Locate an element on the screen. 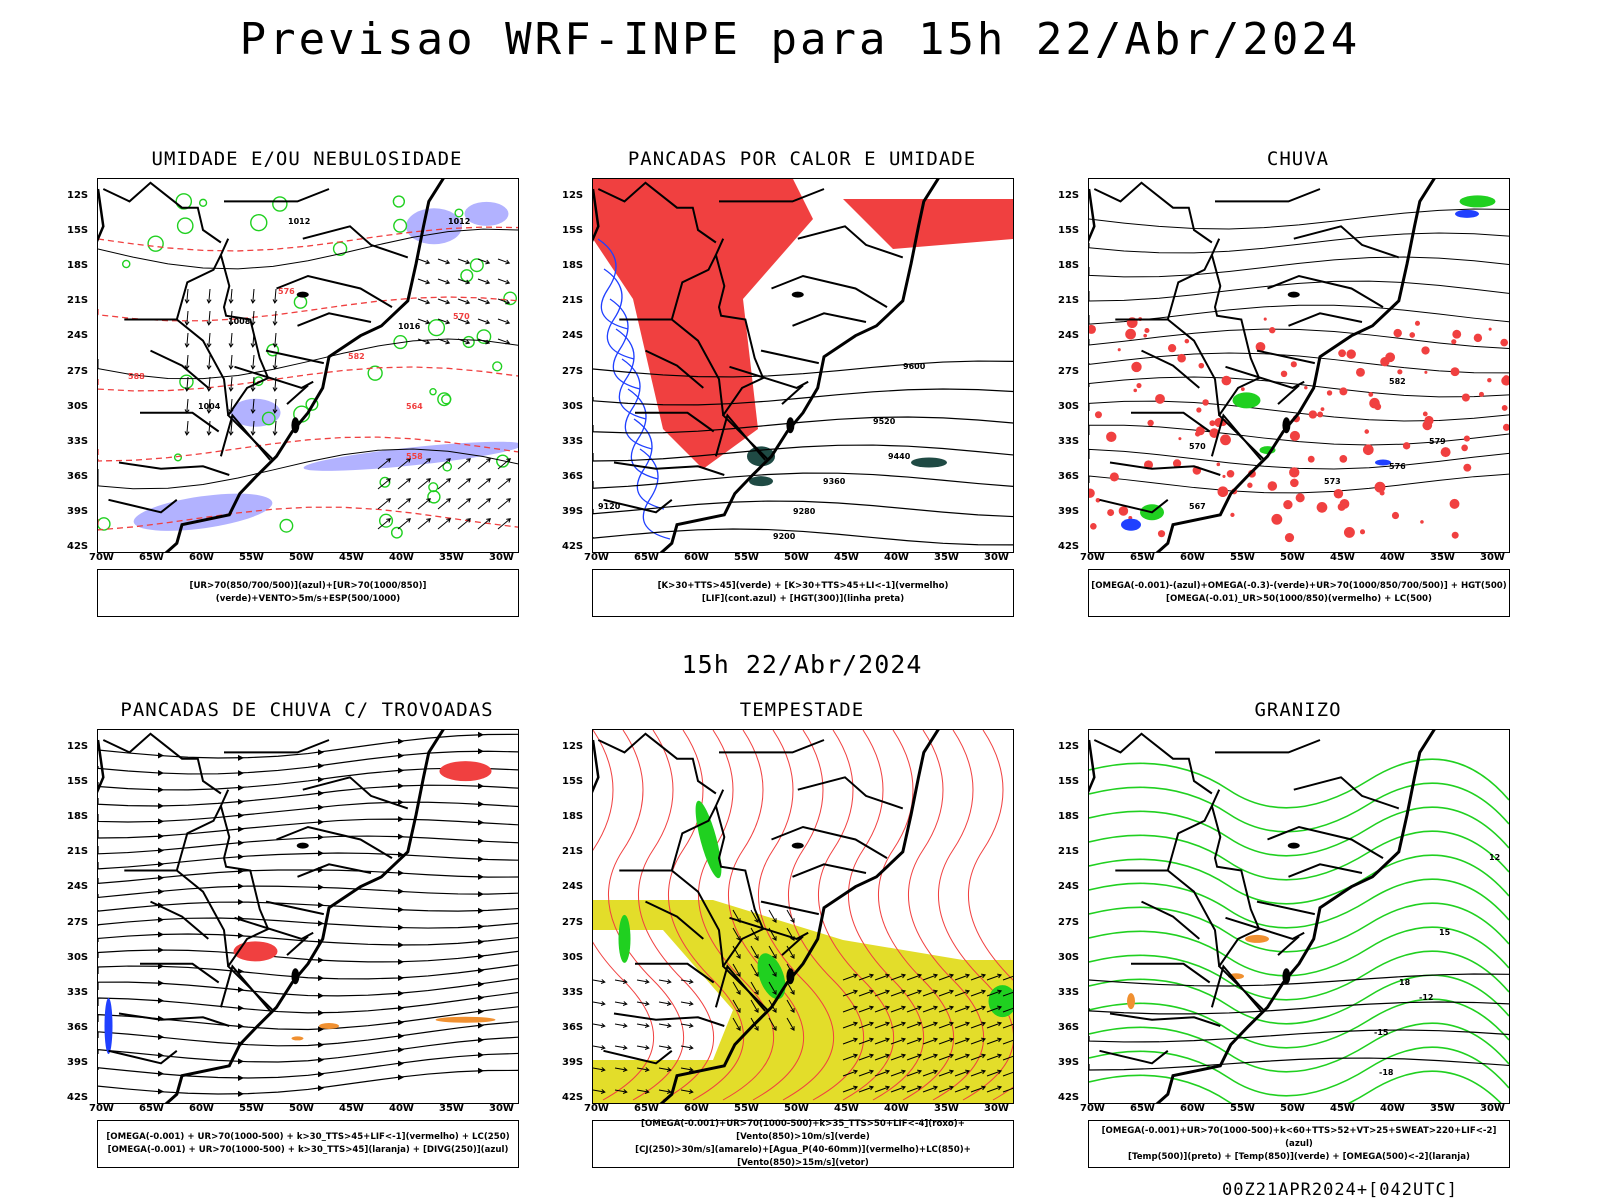 This screenshot has width=1600, height=1200. thickness-label: 582 is located at coordinates (356, 356).